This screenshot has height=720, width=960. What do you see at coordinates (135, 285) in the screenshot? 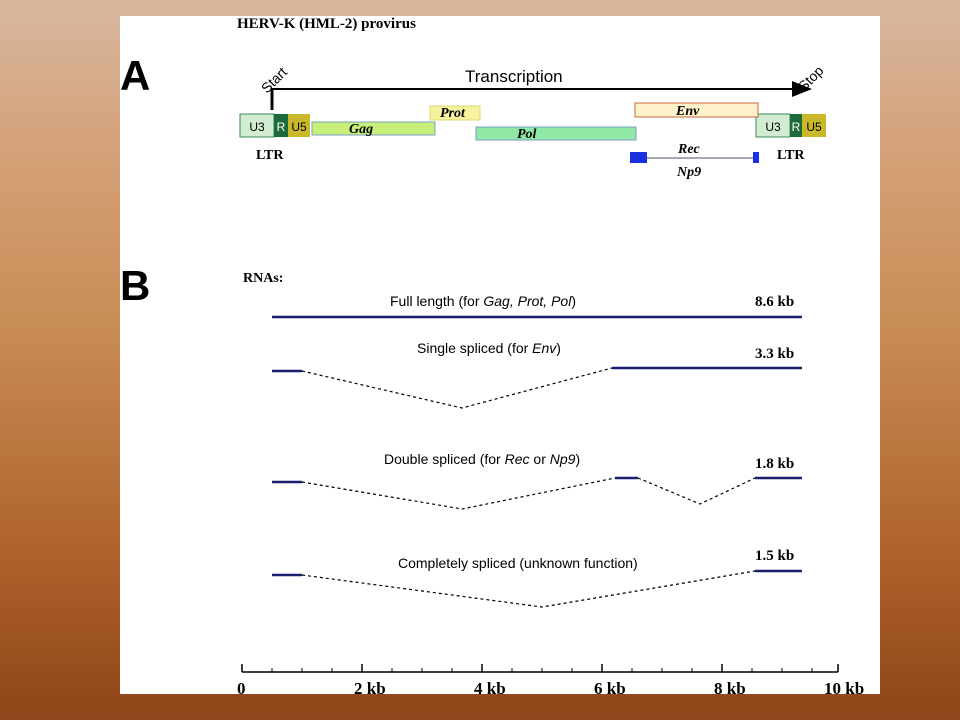
I see `panel-b-label: B` at bounding box center [135, 285].